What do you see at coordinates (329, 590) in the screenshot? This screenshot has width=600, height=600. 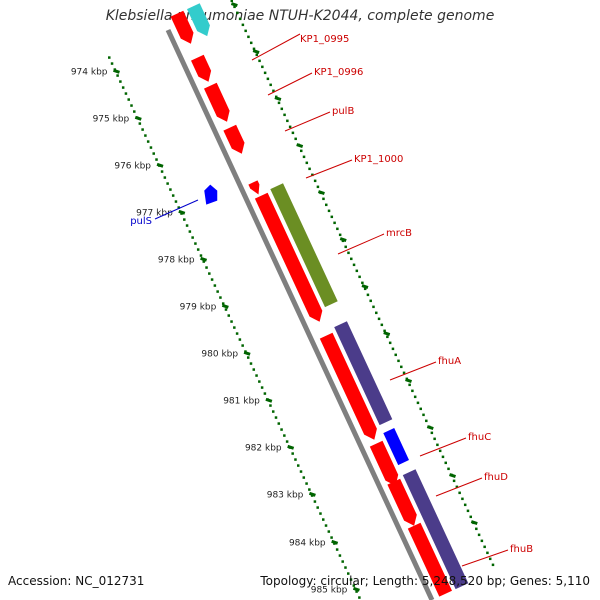 I see `tick-label: 985 kbp` at bounding box center [329, 590].